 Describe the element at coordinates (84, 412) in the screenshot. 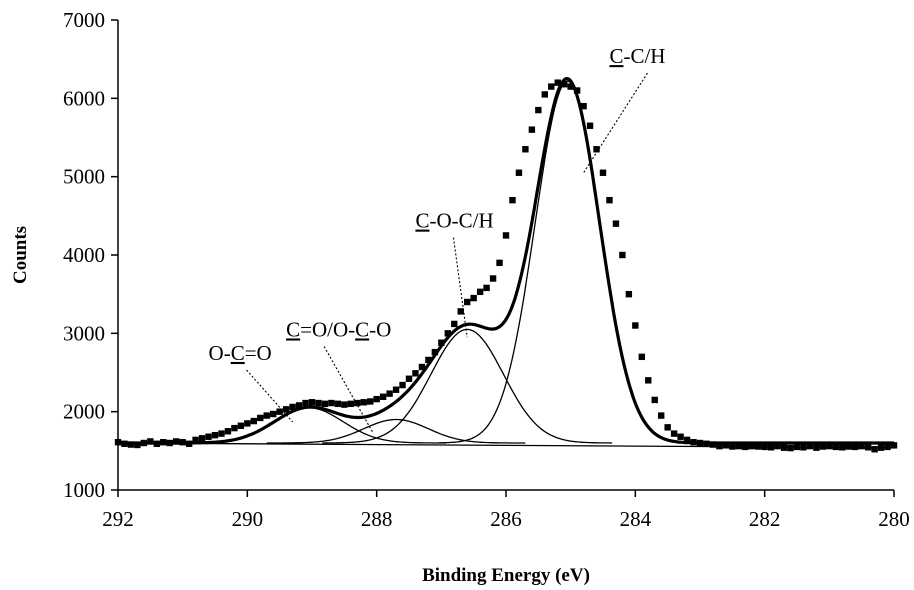

I see `y-tick-label: 2000` at that location.